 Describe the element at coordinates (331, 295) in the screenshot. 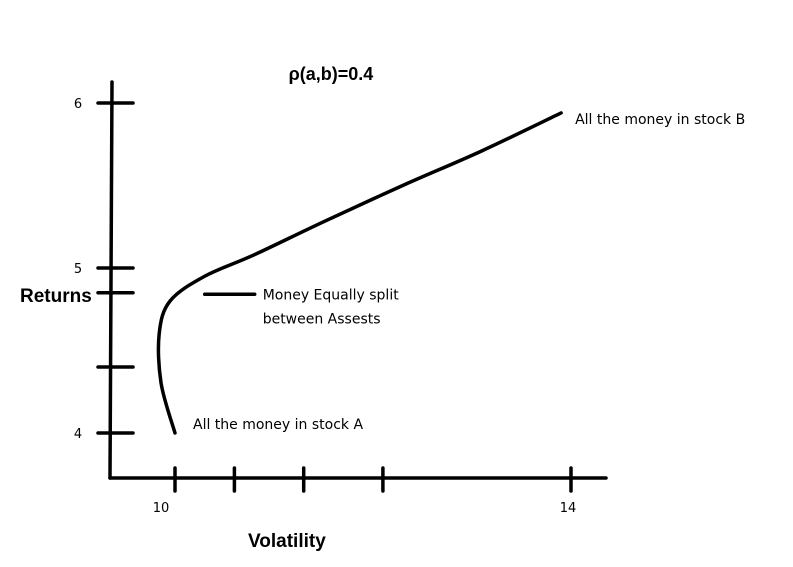

I see `annotation-equal-split-line1: Money Equally split` at that location.